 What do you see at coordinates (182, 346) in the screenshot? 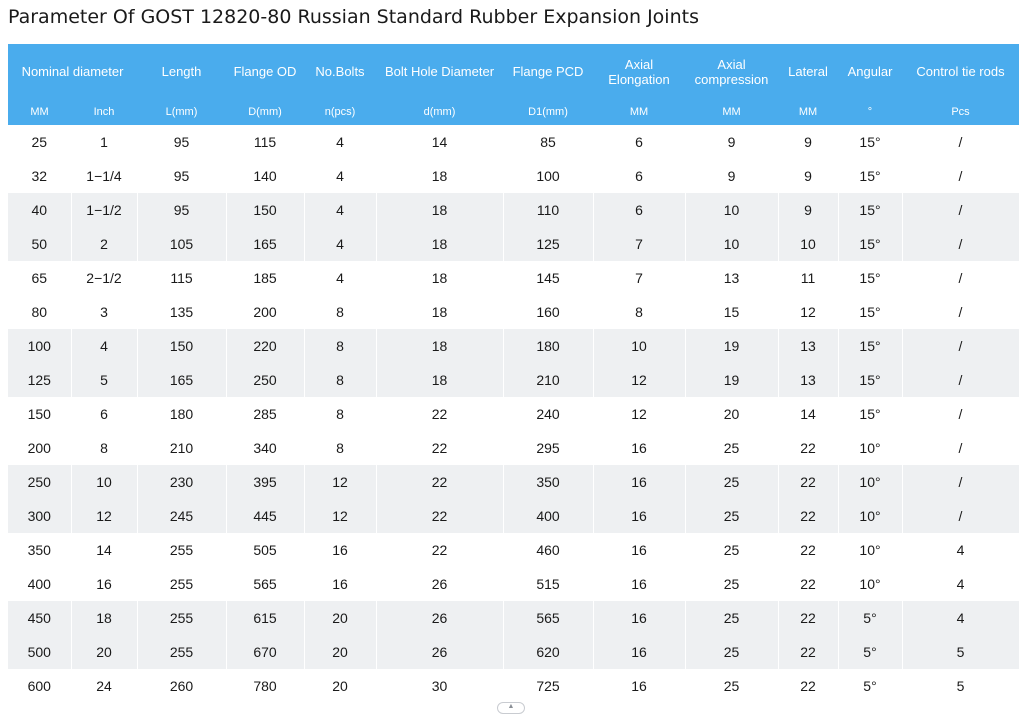
I see `cell-length: 150` at bounding box center [182, 346].